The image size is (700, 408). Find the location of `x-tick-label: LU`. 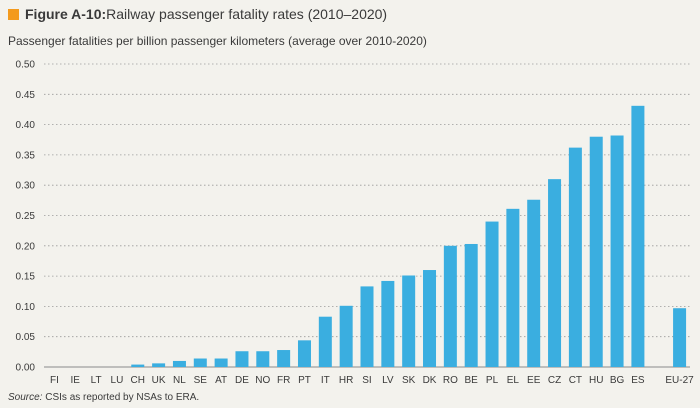

x-tick-label: LU is located at coordinates (117, 380).